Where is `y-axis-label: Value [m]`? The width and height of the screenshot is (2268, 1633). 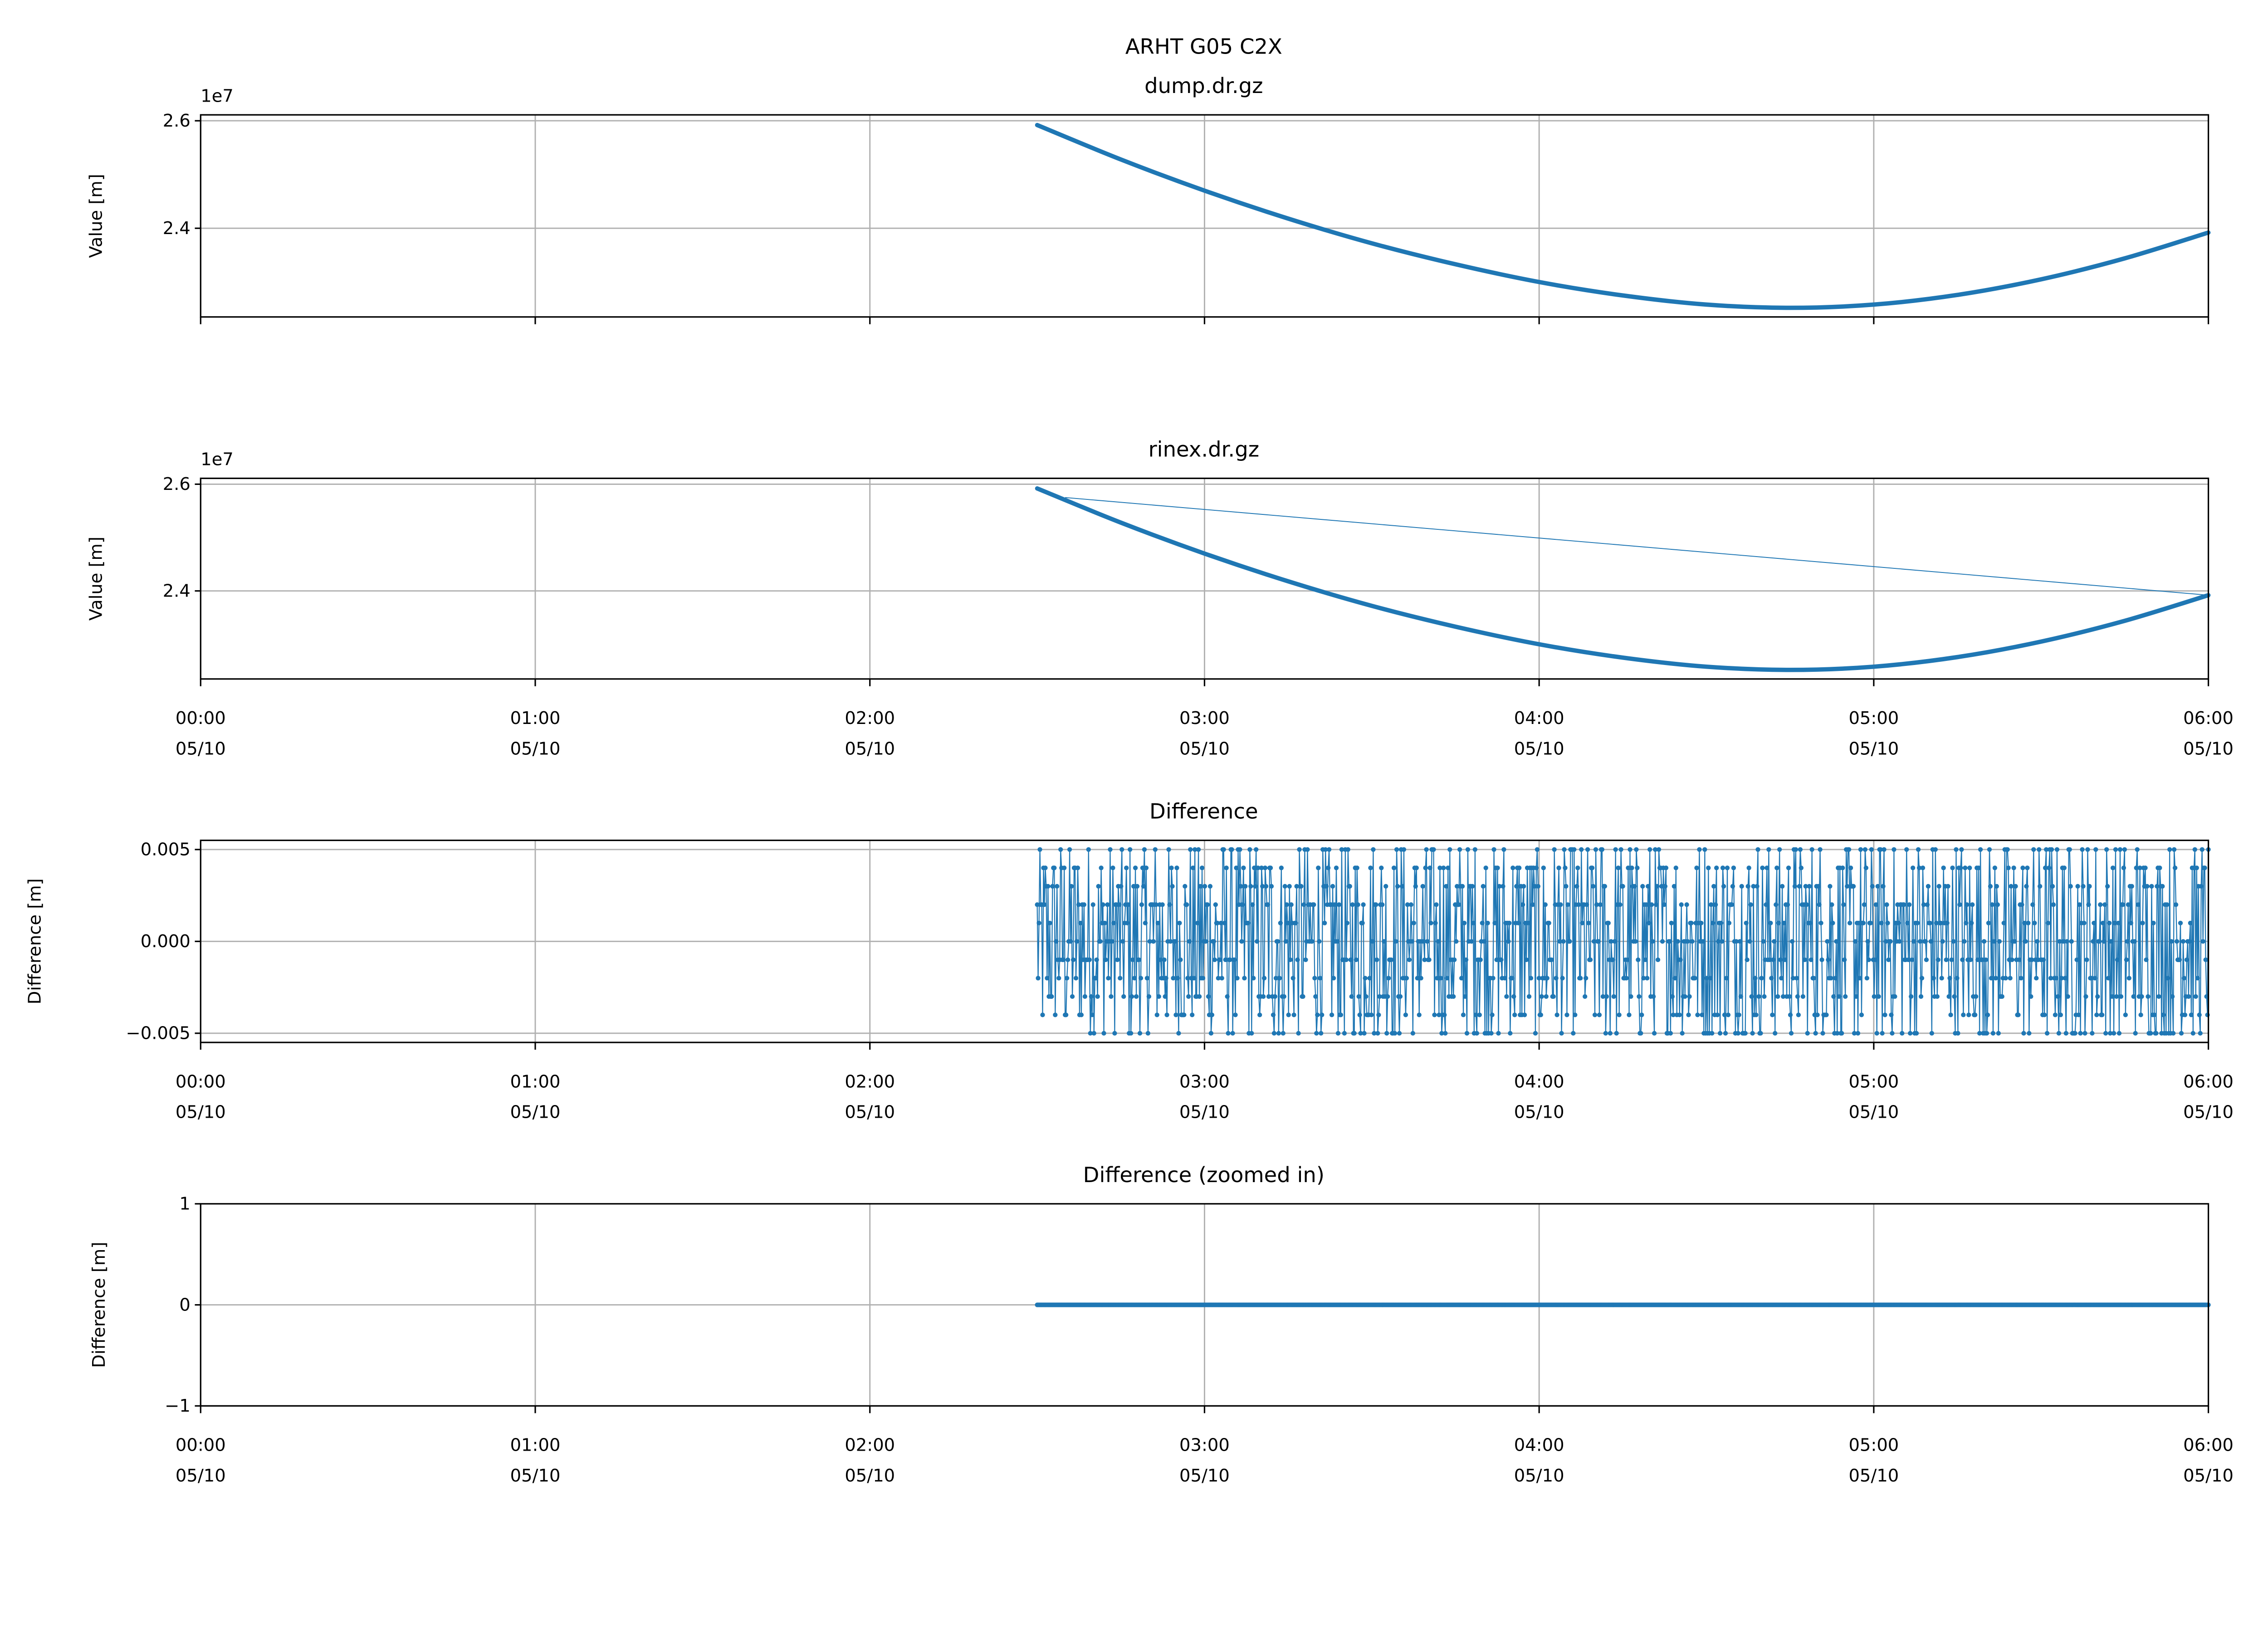 y-axis-label: Value [m] is located at coordinates (96, 216).